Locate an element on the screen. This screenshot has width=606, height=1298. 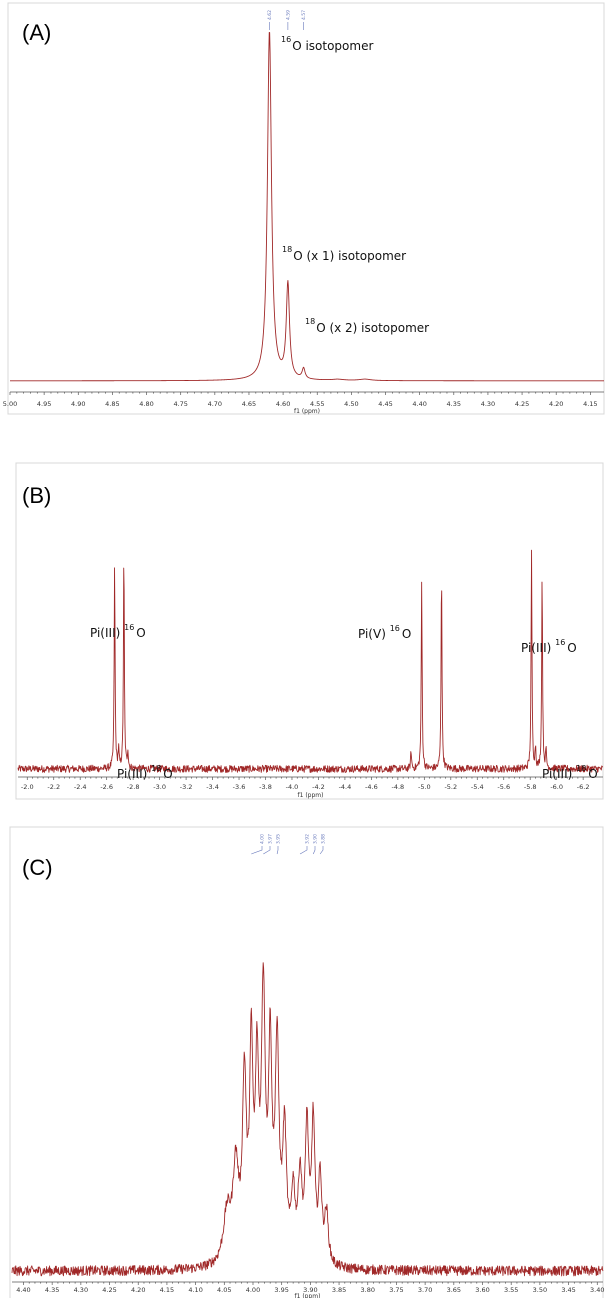
x-tick-label: 4.60 is located at coordinates (283, 404).